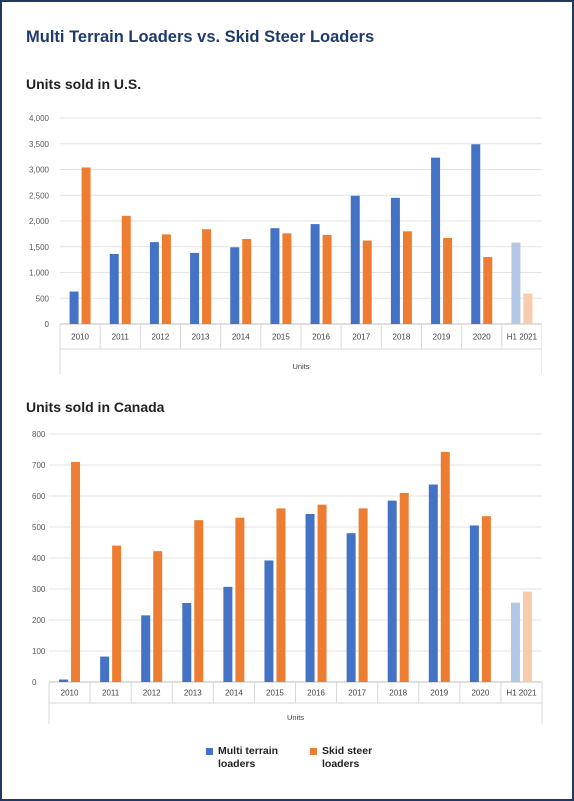  Describe the element at coordinates (39, 247) in the screenshot. I see `y-tick-label: 1,500` at that location.